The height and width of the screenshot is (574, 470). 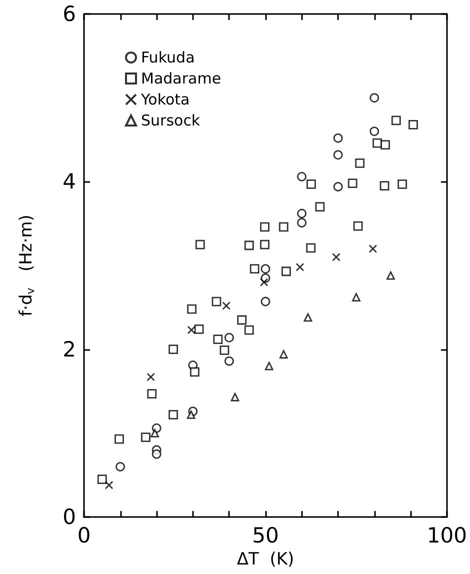 I want to click on y-tick-label: 2, so click(x=69, y=349).